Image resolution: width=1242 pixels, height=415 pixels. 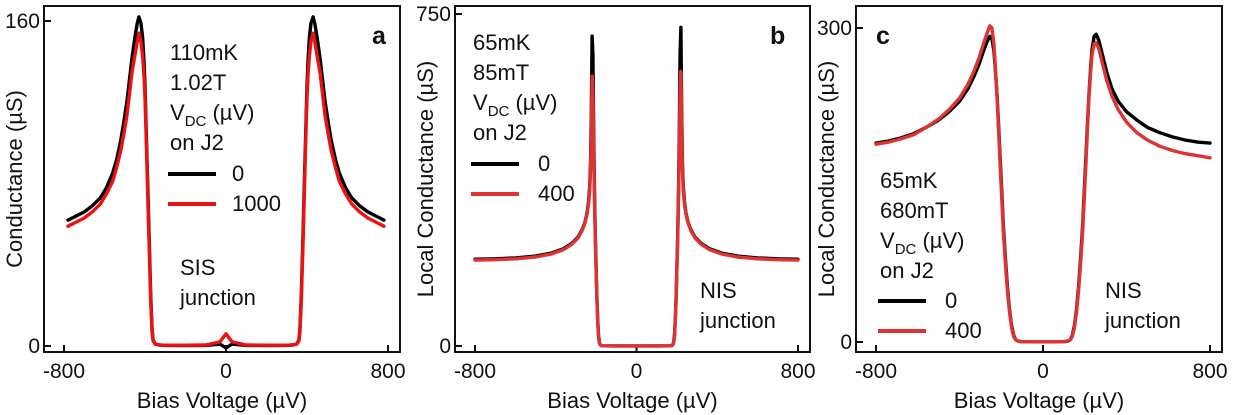 I want to click on legend-title-line: 110mK, so click(x=204, y=52).